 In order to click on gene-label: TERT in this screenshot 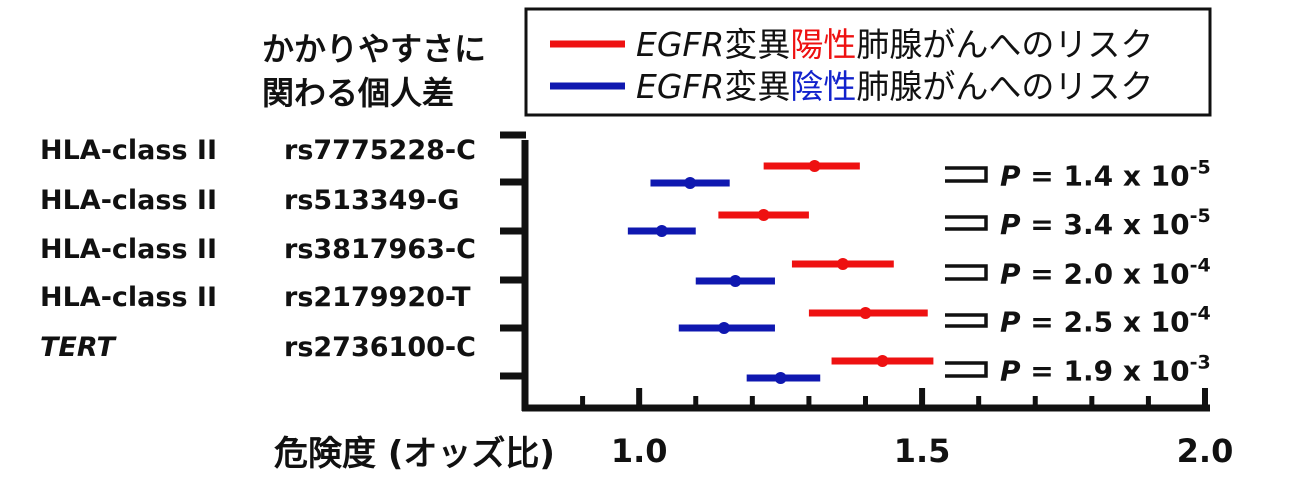, I will do `click(78, 347)`.